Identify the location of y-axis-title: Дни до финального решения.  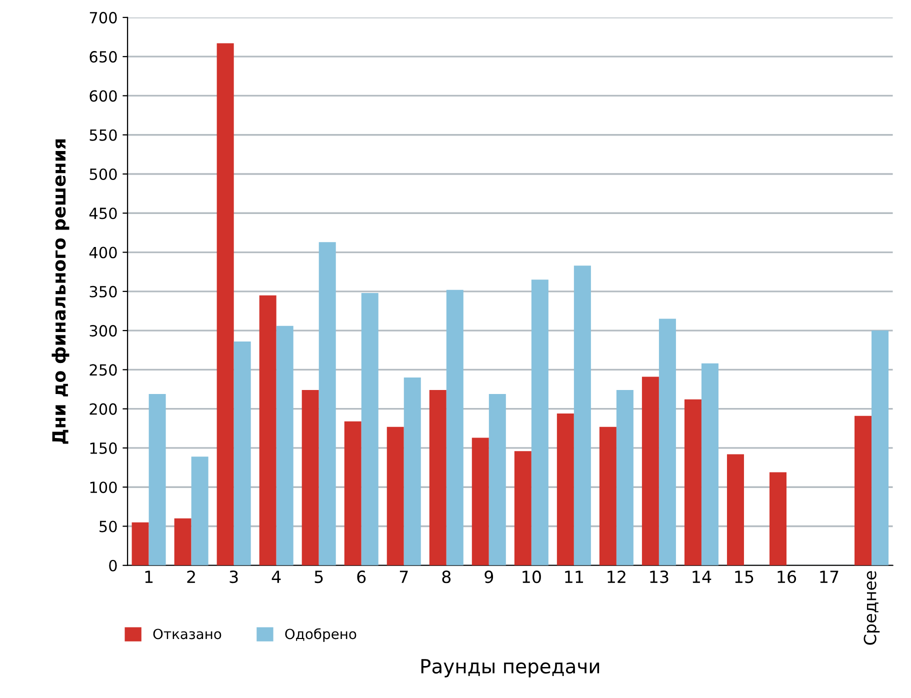
(61, 291).